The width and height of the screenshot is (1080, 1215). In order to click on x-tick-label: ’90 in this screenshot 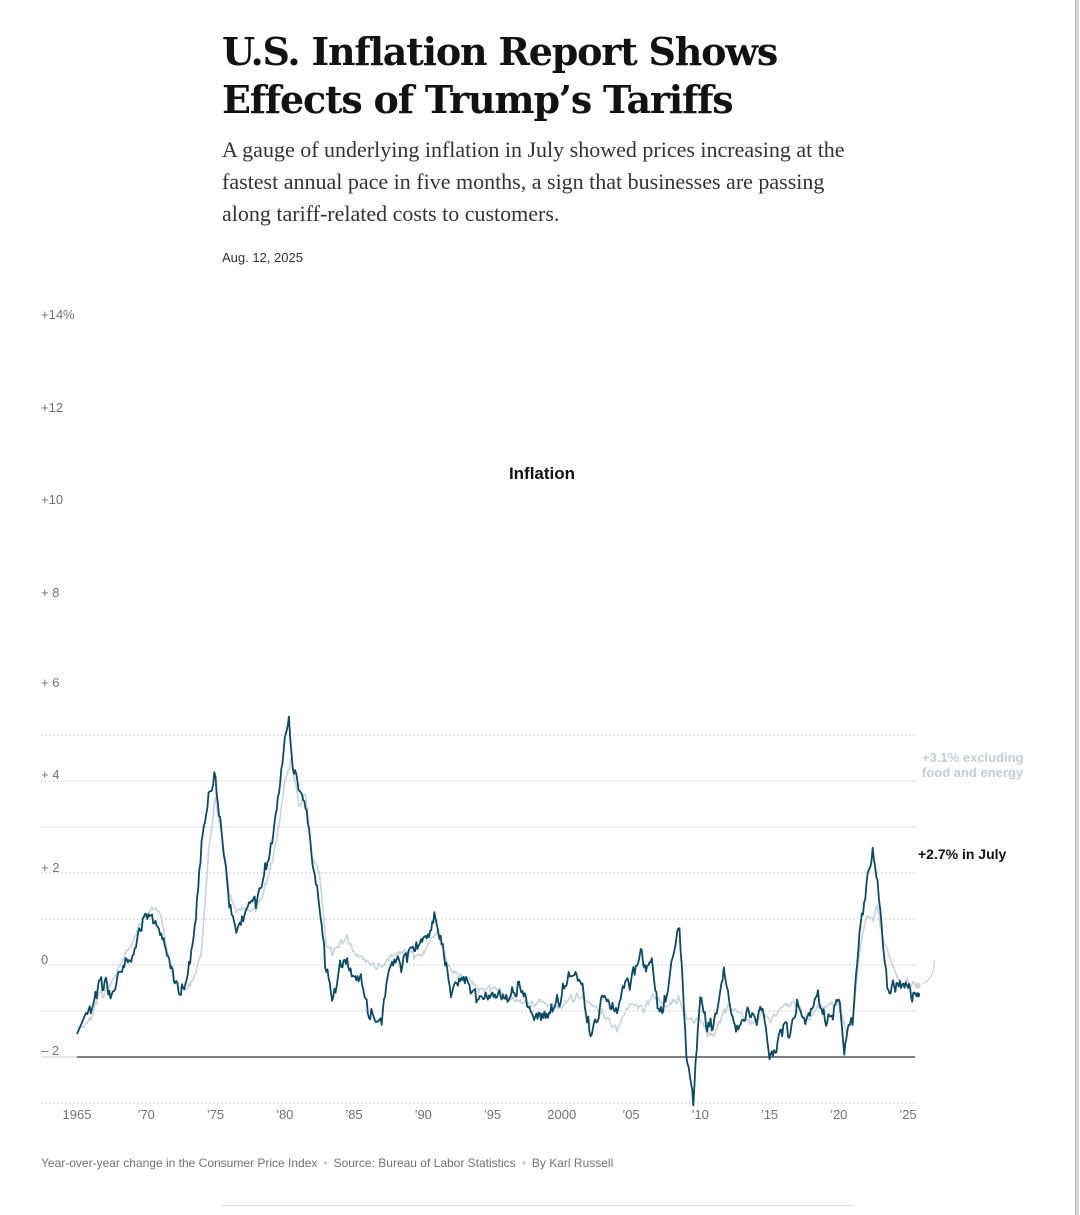, I will do `click(423, 1114)`.